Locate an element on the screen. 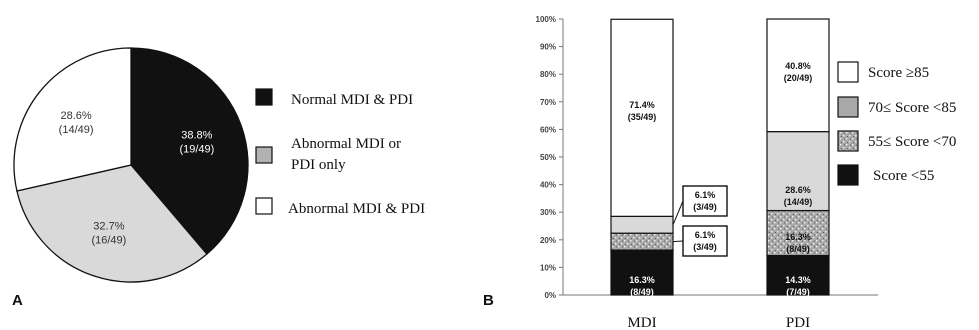  bar-legend-label-1: Score ≥85 is located at coordinates (898, 73).